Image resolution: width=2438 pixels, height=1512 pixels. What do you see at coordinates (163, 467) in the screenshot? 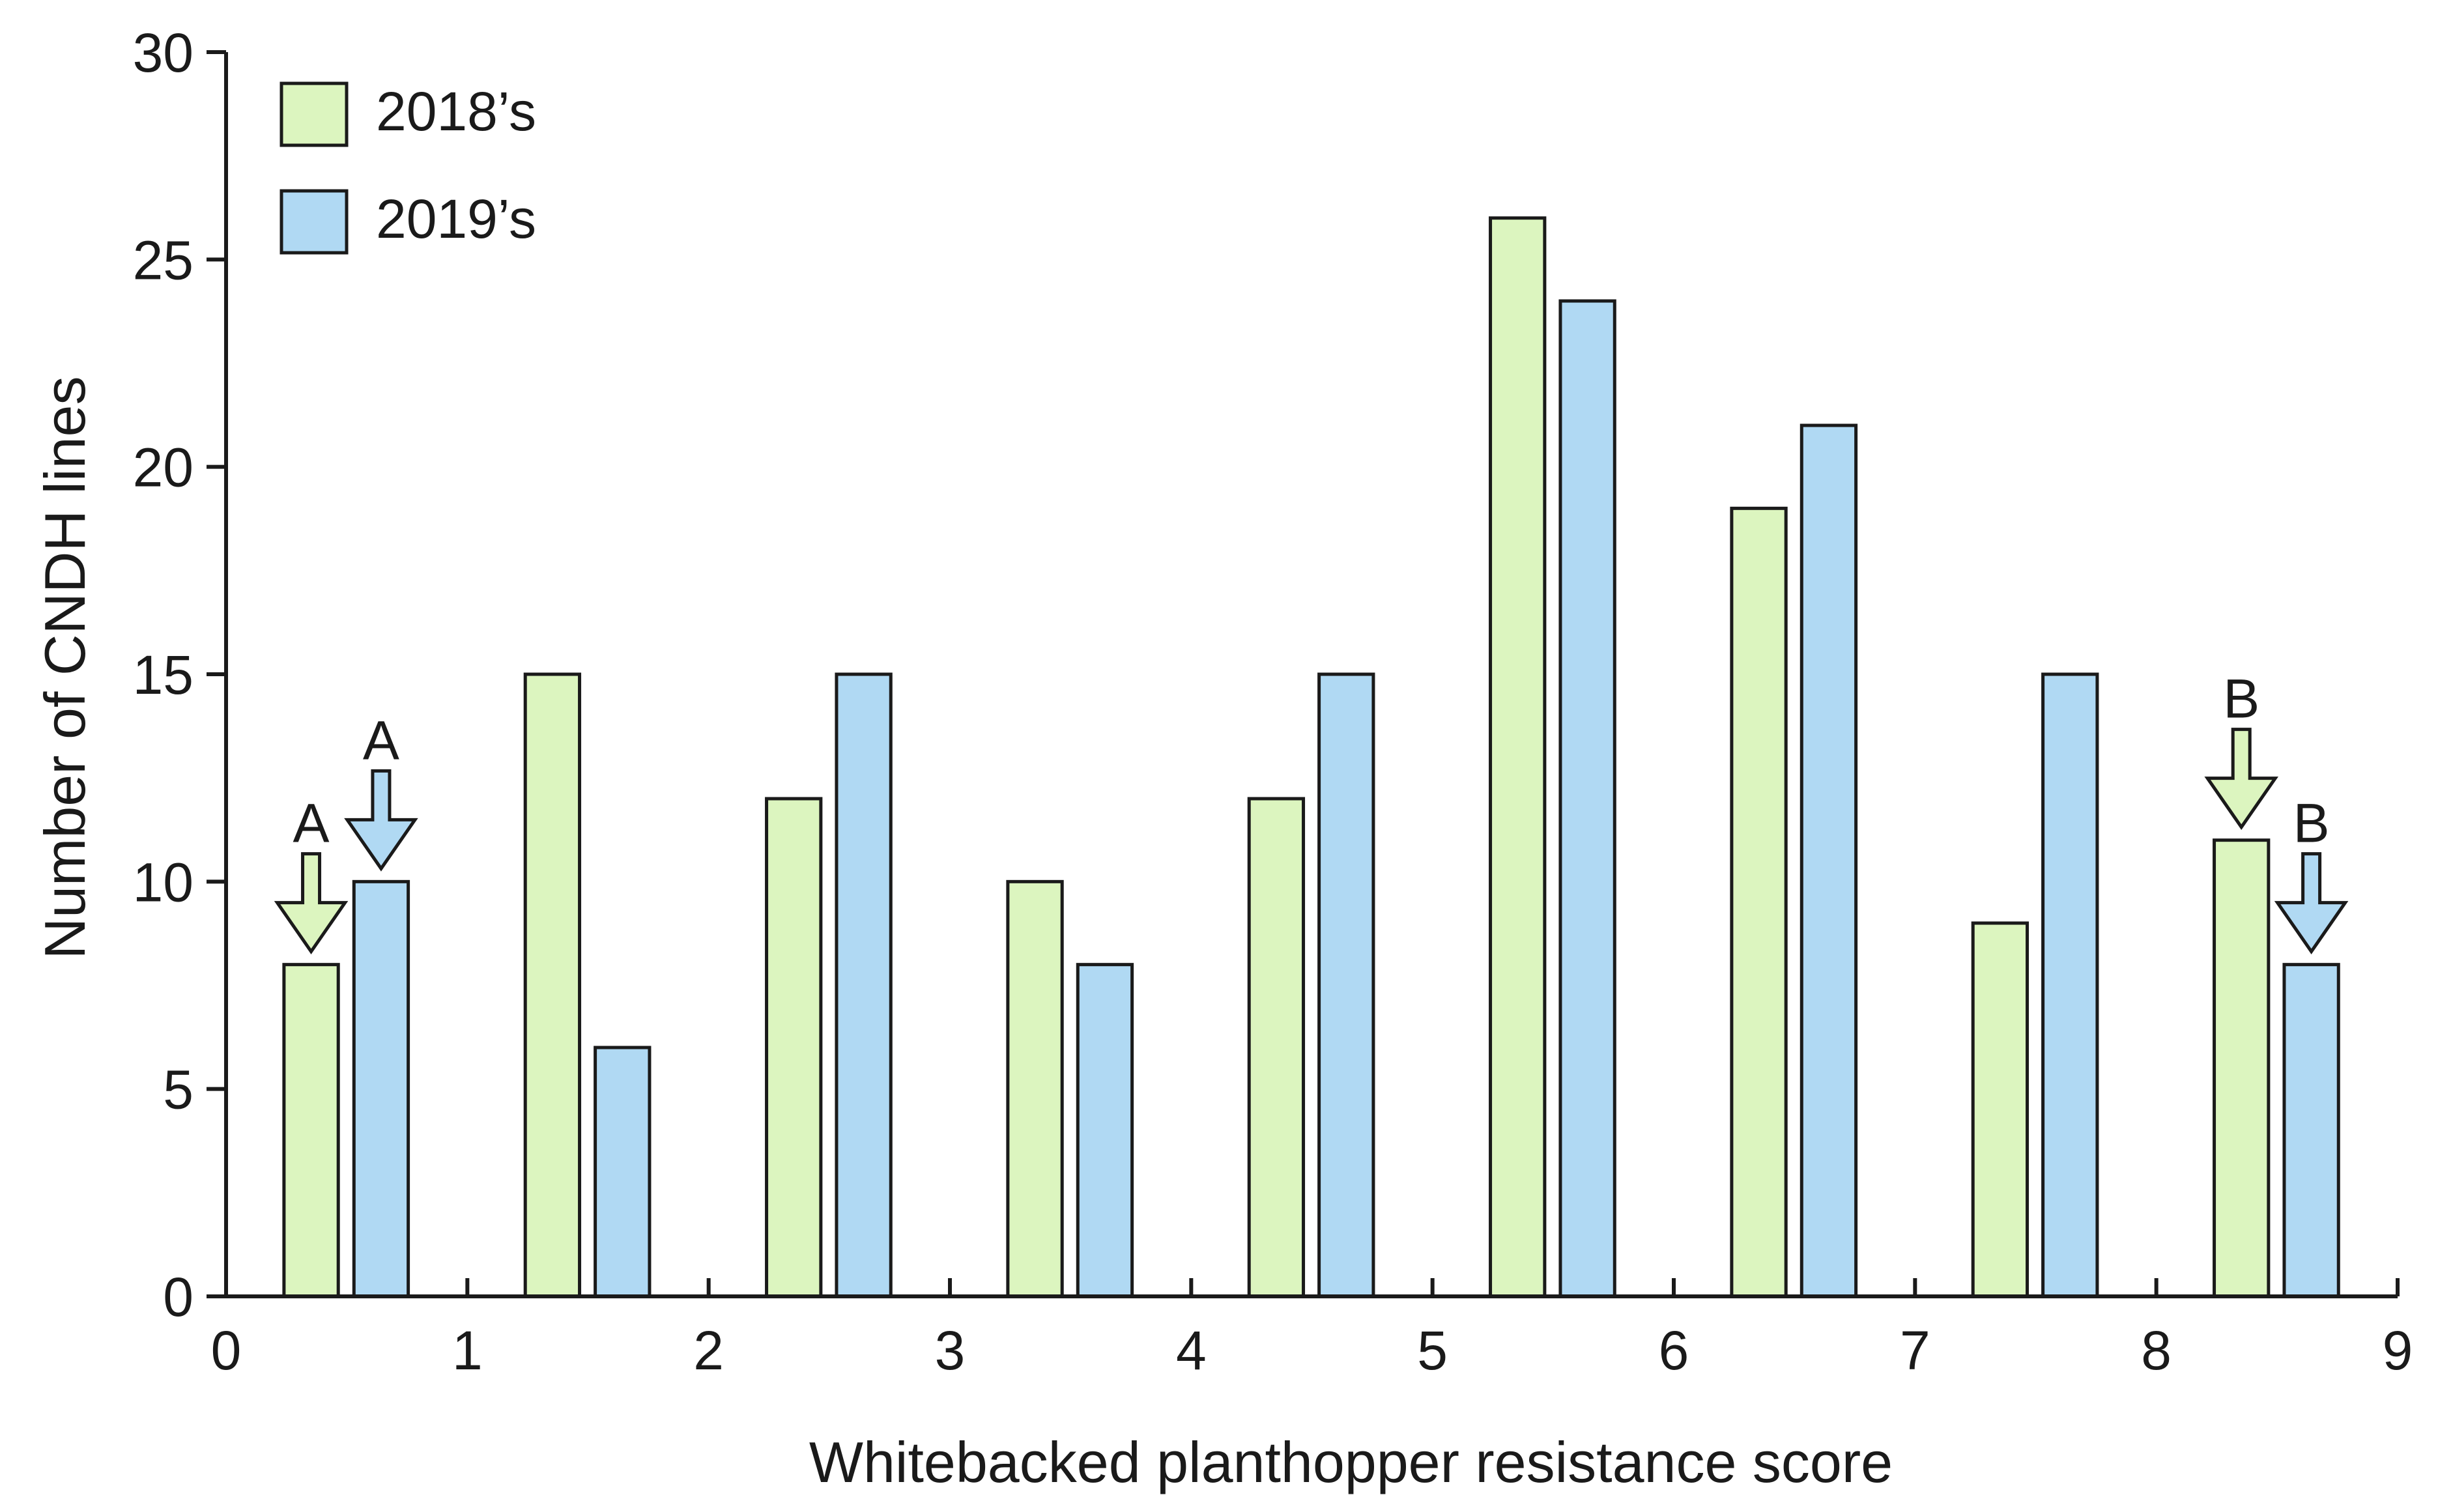
I see `y-tick-label-20: 20` at bounding box center [163, 467].